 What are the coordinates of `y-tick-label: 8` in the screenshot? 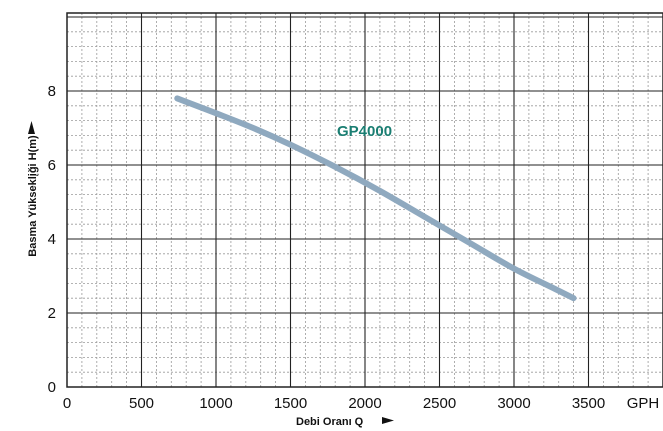 It's located at (52, 91).